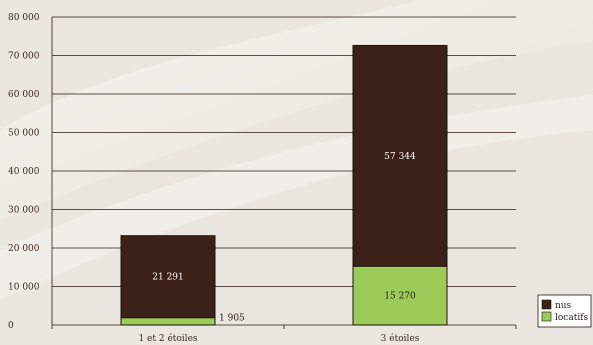 The width and height of the screenshot is (593, 345). I want to click on y-tick-label: 20 000, so click(24, 249).